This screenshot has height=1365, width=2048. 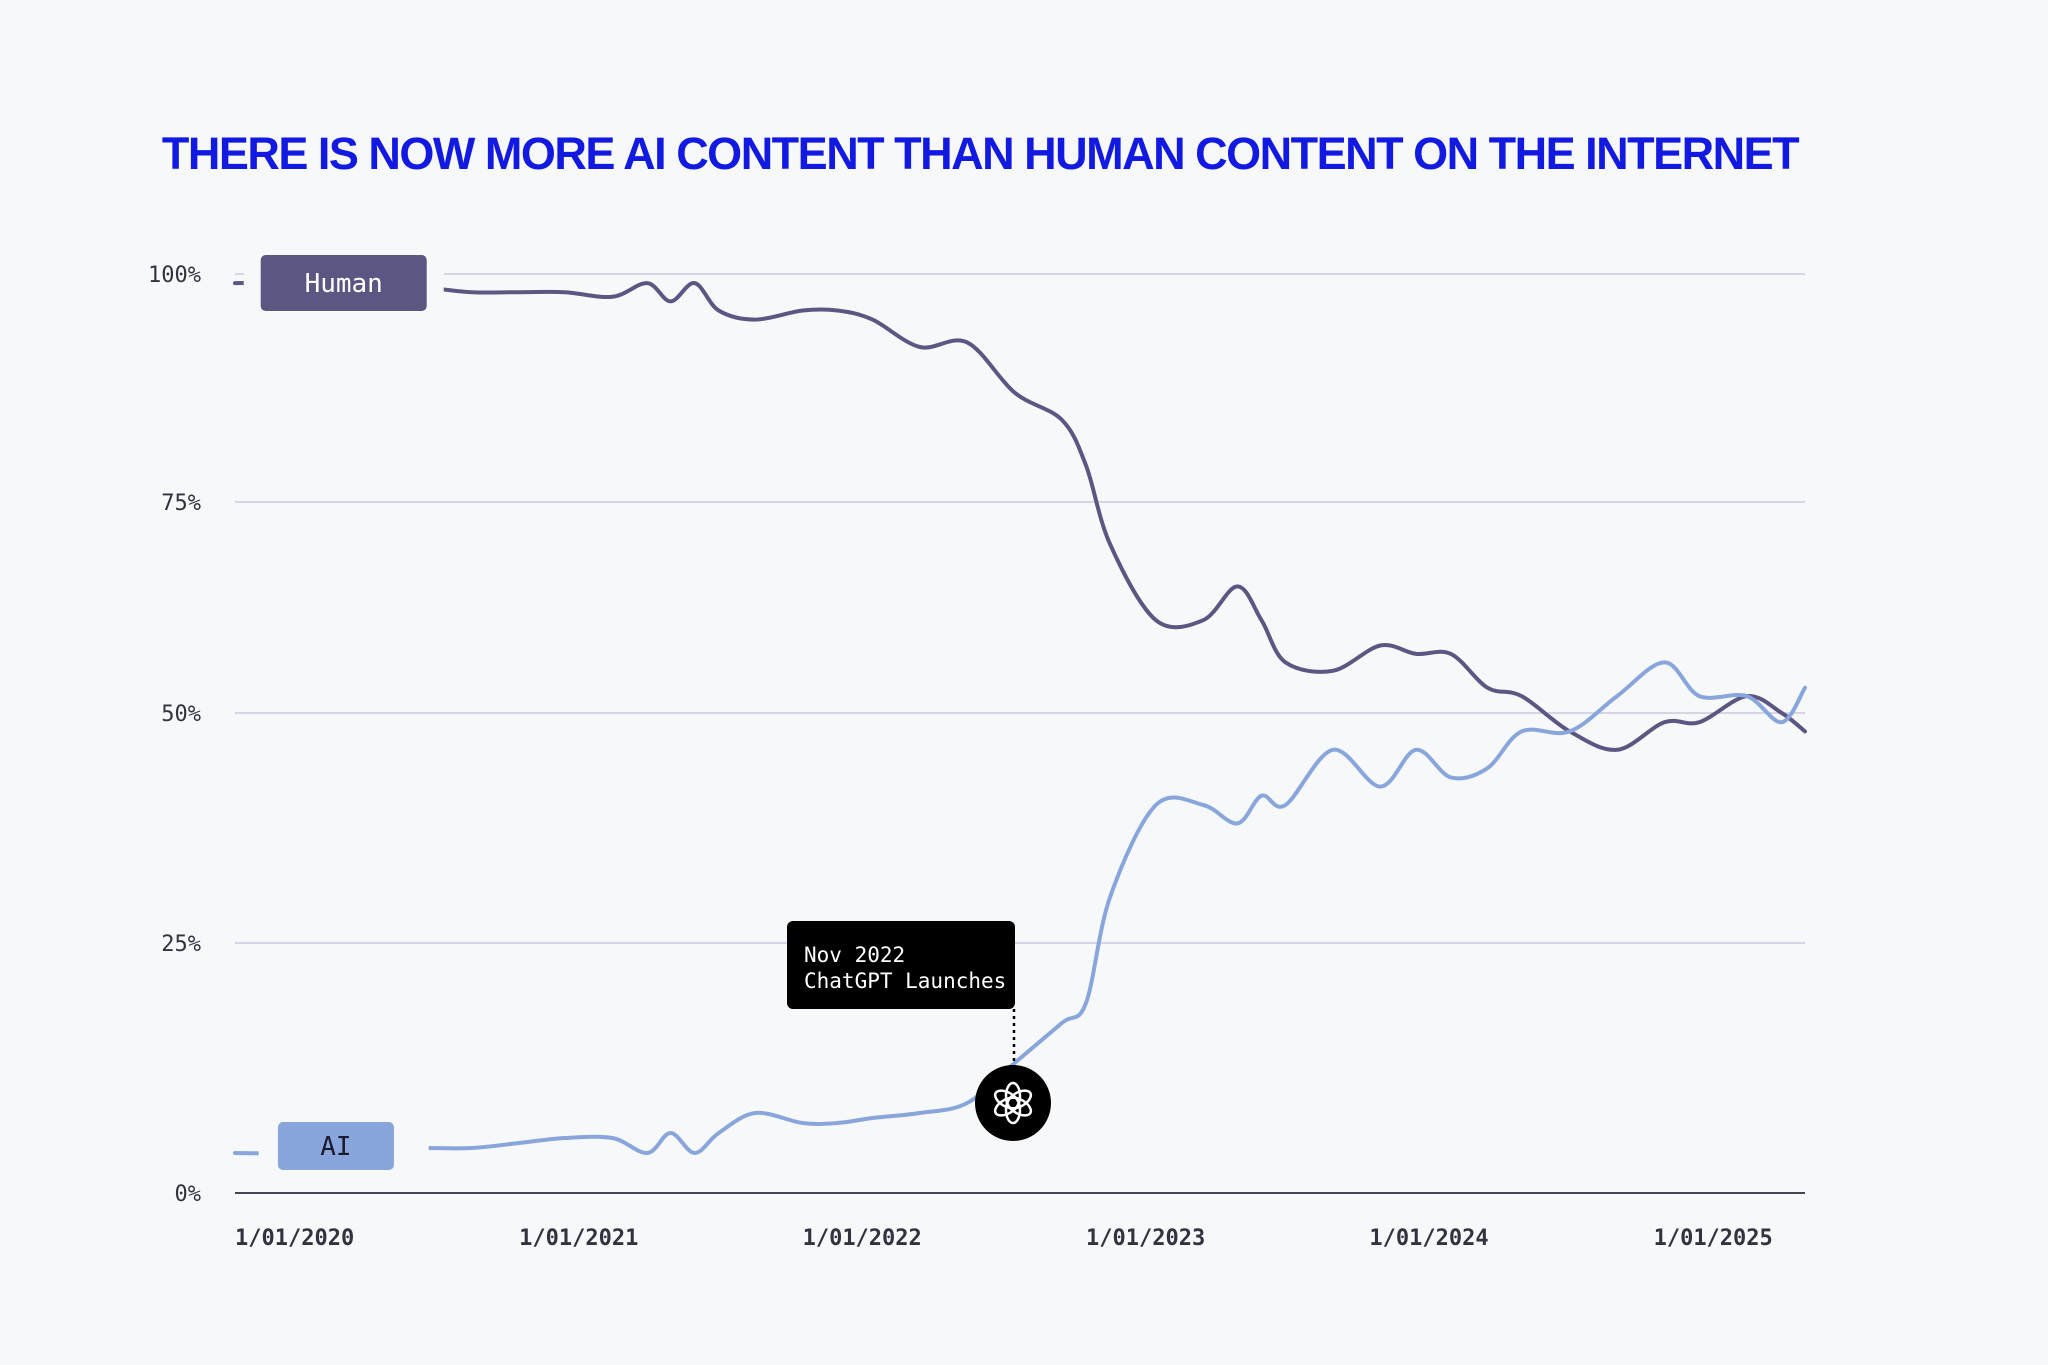 What do you see at coordinates (181, 503) in the screenshot?
I see `y-tick-label: 75%` at bounding box center [181, 503].